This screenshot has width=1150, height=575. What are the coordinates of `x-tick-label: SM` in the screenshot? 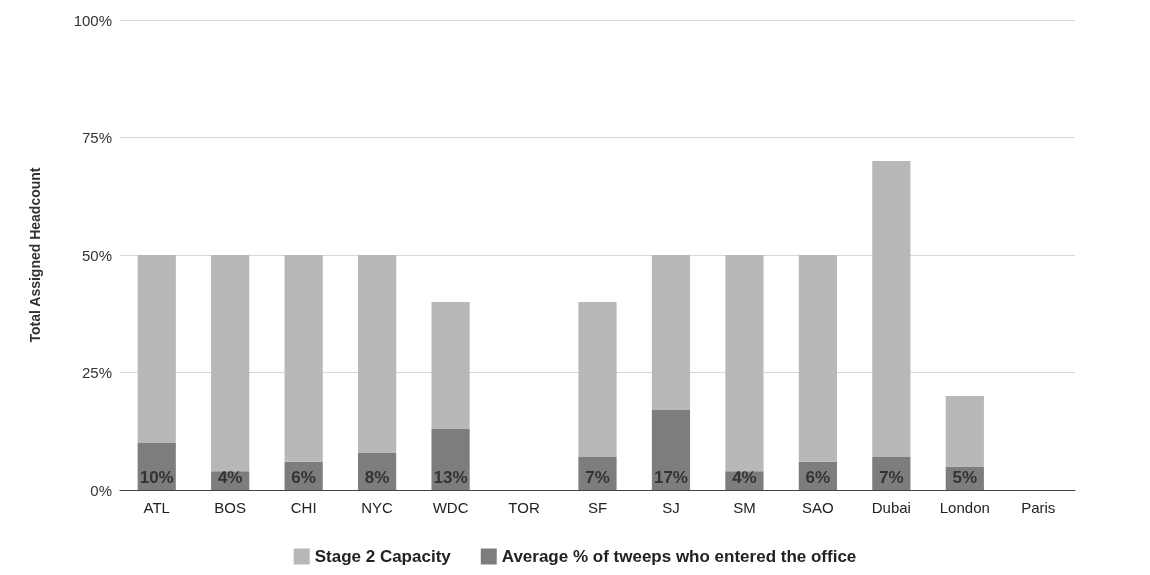 It's located at (744, 507).